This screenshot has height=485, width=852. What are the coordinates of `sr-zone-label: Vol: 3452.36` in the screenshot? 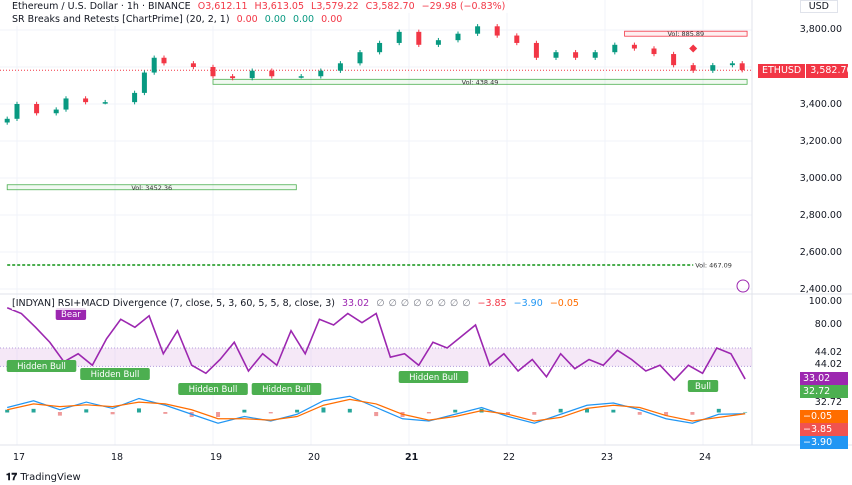 It's located at (151, 188).